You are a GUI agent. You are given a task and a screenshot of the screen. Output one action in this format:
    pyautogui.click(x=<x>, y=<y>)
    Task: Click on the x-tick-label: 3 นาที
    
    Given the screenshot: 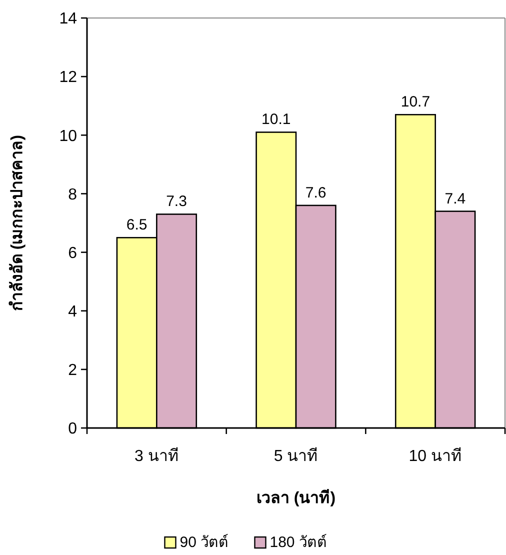 What is the action you would take?
    pyautogui.click(x=156, y=456)
    